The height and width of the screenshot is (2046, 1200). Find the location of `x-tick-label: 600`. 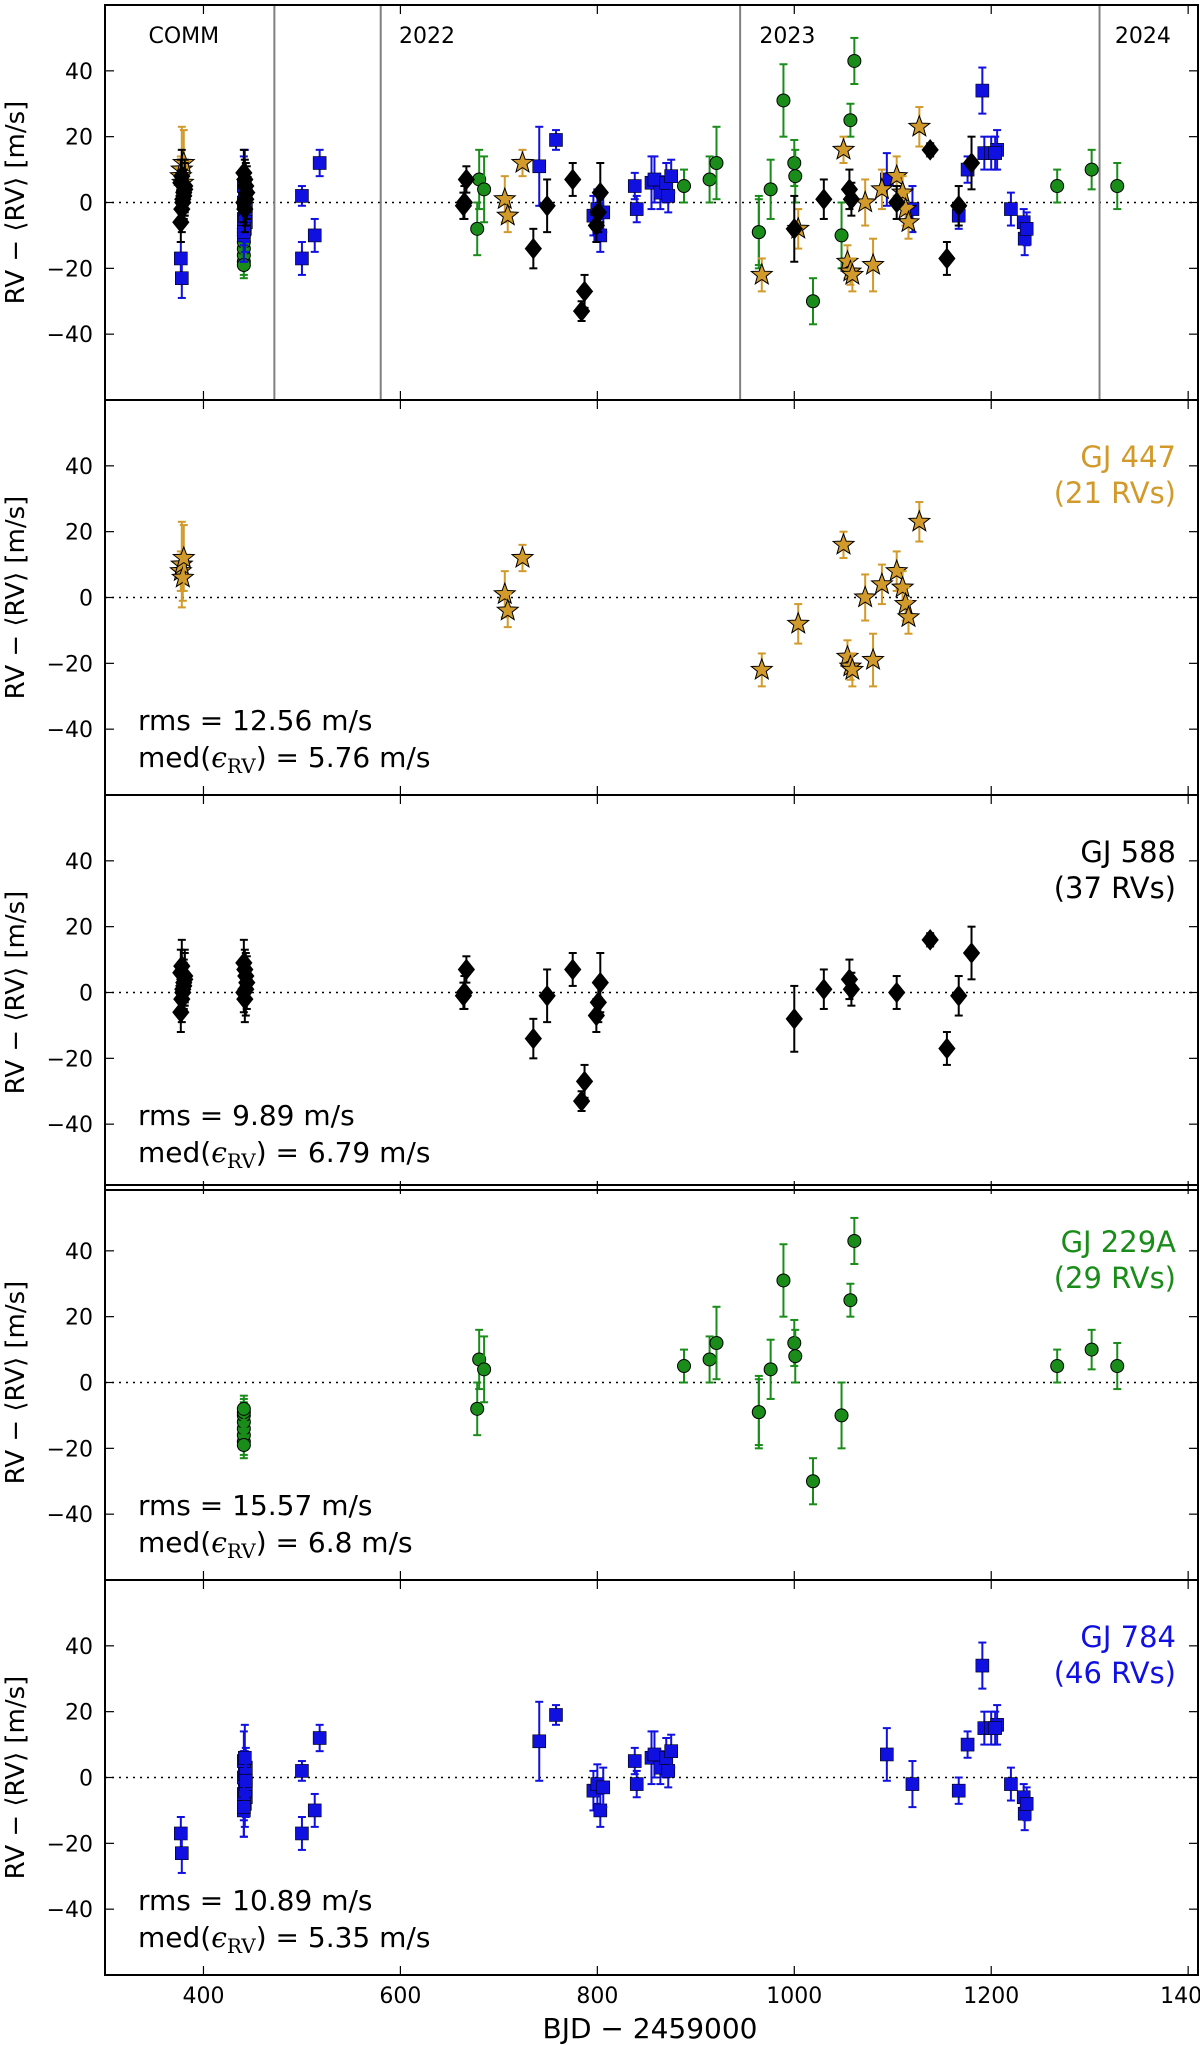

x-tick-label: 600 is located at coordinates (400, 1996).